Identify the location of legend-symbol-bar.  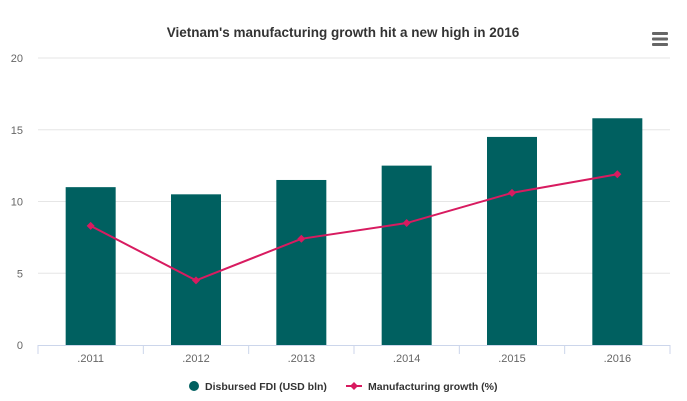
(194, 386).